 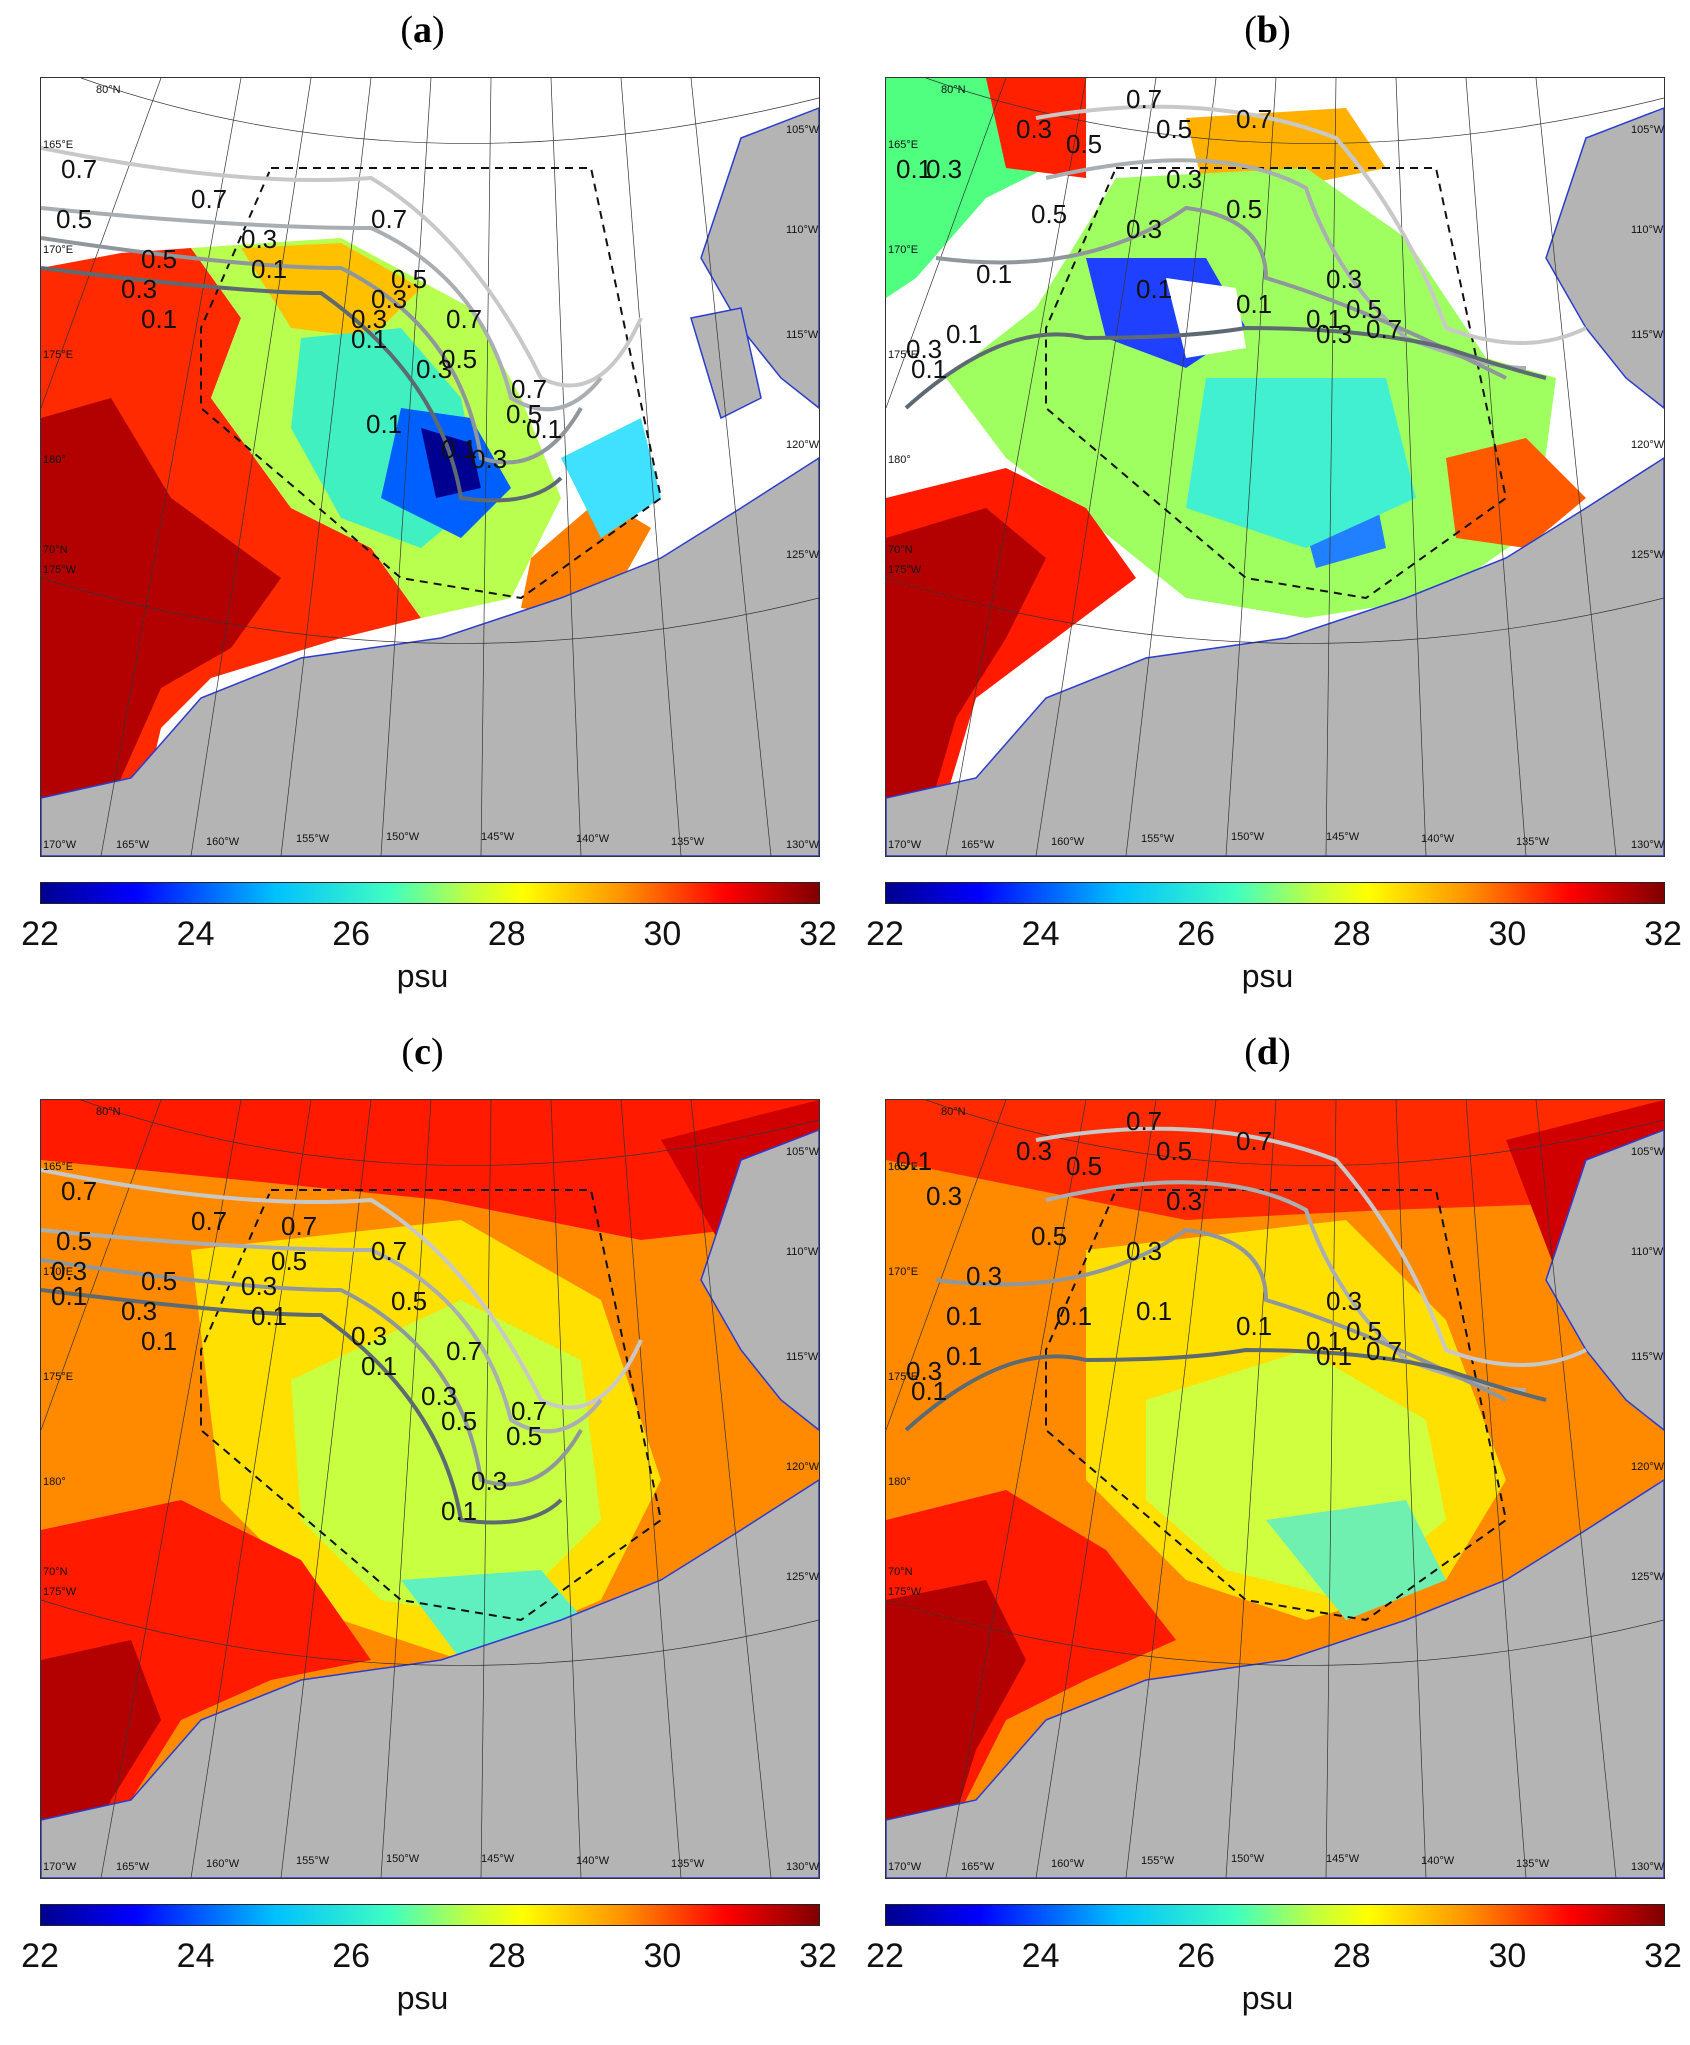 What do you see at coordinates (55, 1572) in the screenshot?
I see `lat-label: 70°N` at bounding box center [55, 1572].